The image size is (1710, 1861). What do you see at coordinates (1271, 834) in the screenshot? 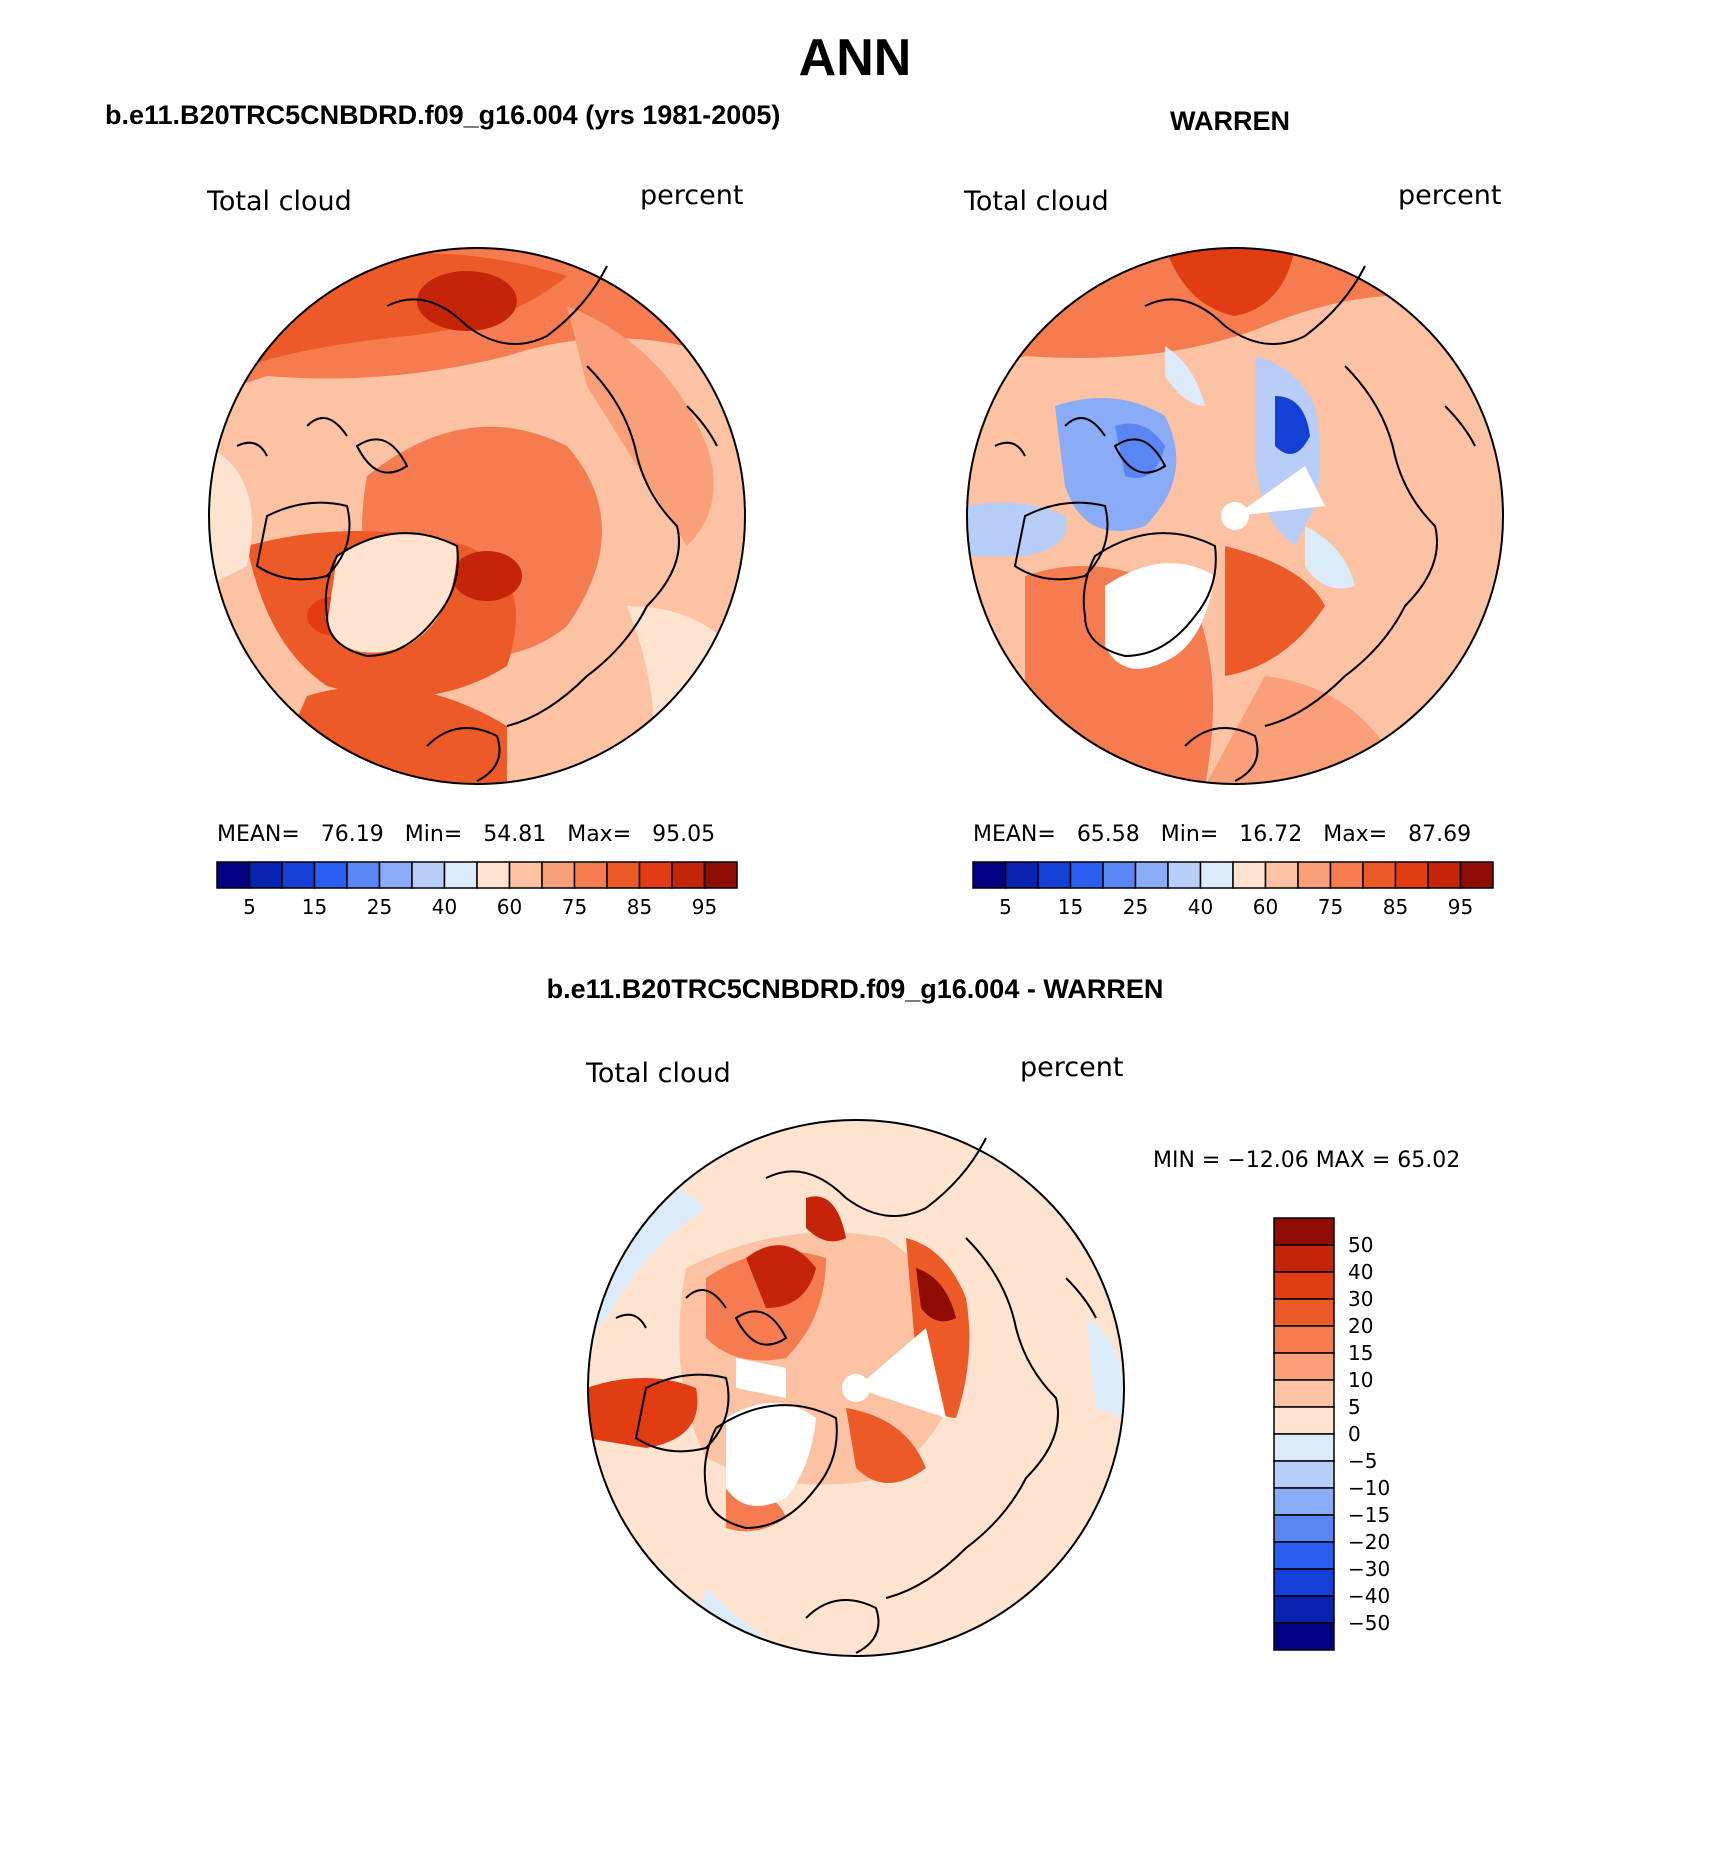
I see `panel2-min-value: 16.72` at bounding box center [1271, 834].